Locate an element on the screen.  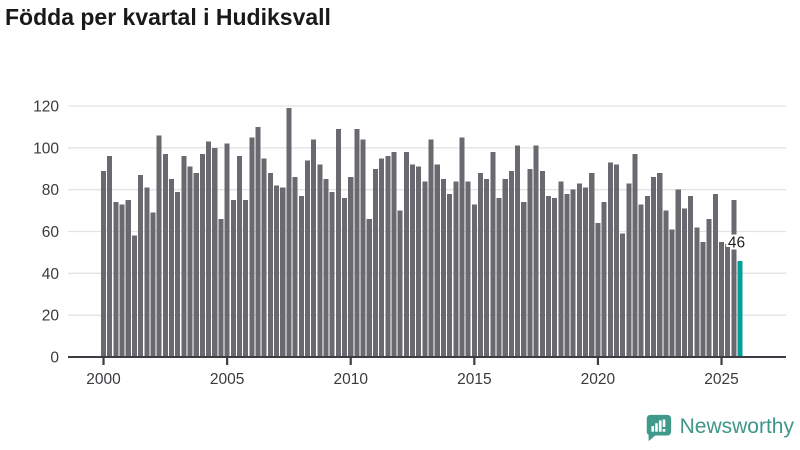
bar-2013-q2 is located at coordinates (431, 248).